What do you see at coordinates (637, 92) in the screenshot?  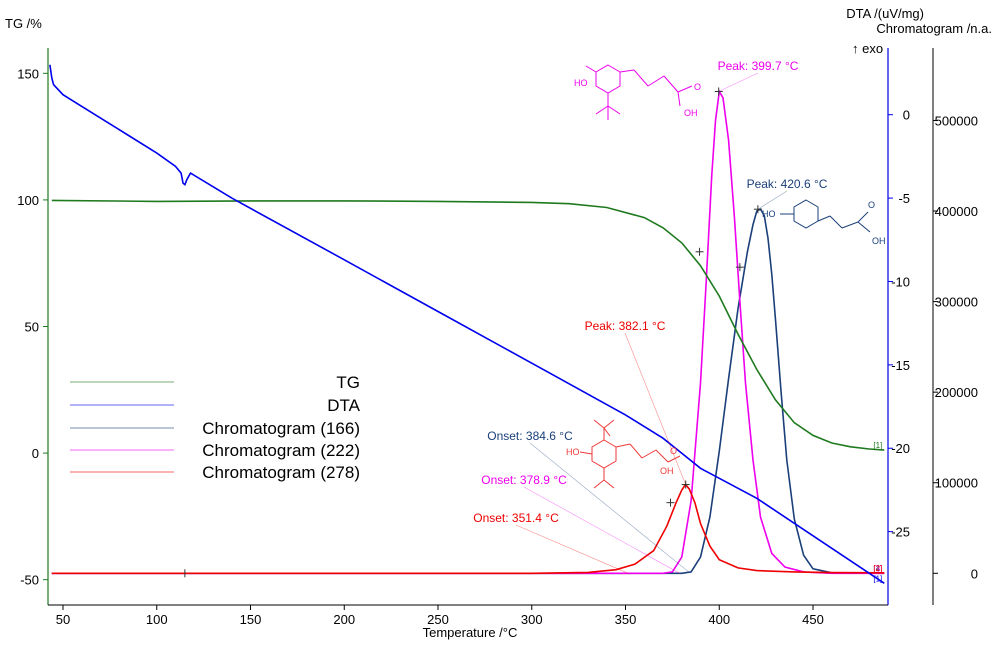 I see `molecule-222: HO O OH` at bounding box center [637, 92].